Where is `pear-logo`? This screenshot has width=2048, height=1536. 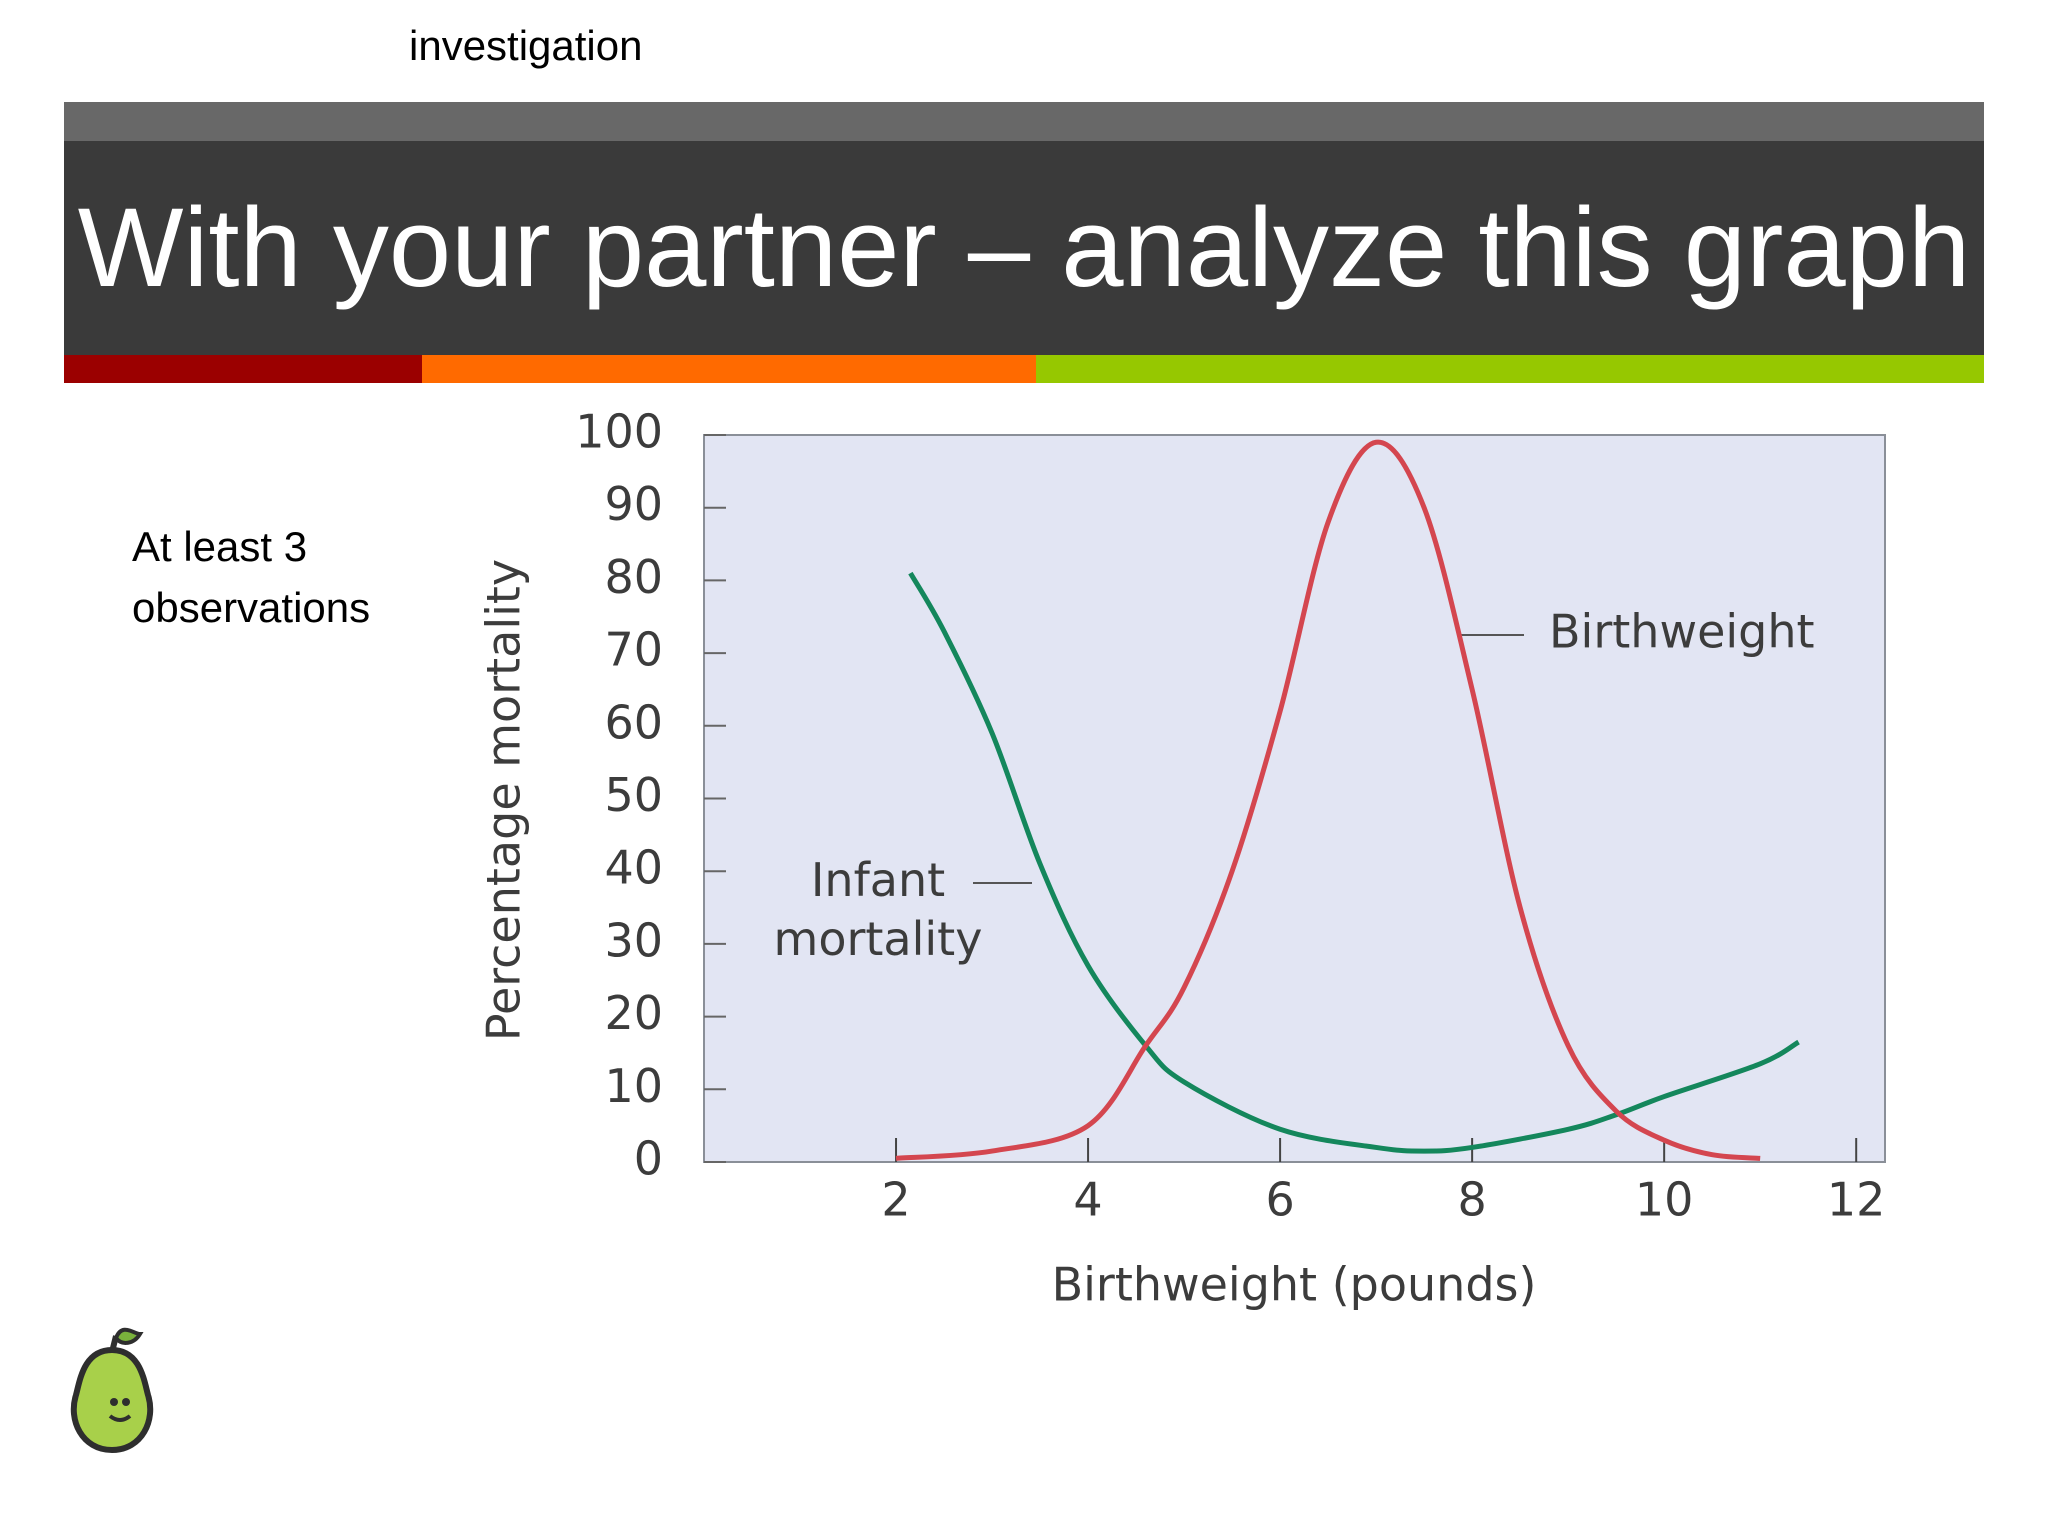 pear-logo is located at coordinates (112, 1390).